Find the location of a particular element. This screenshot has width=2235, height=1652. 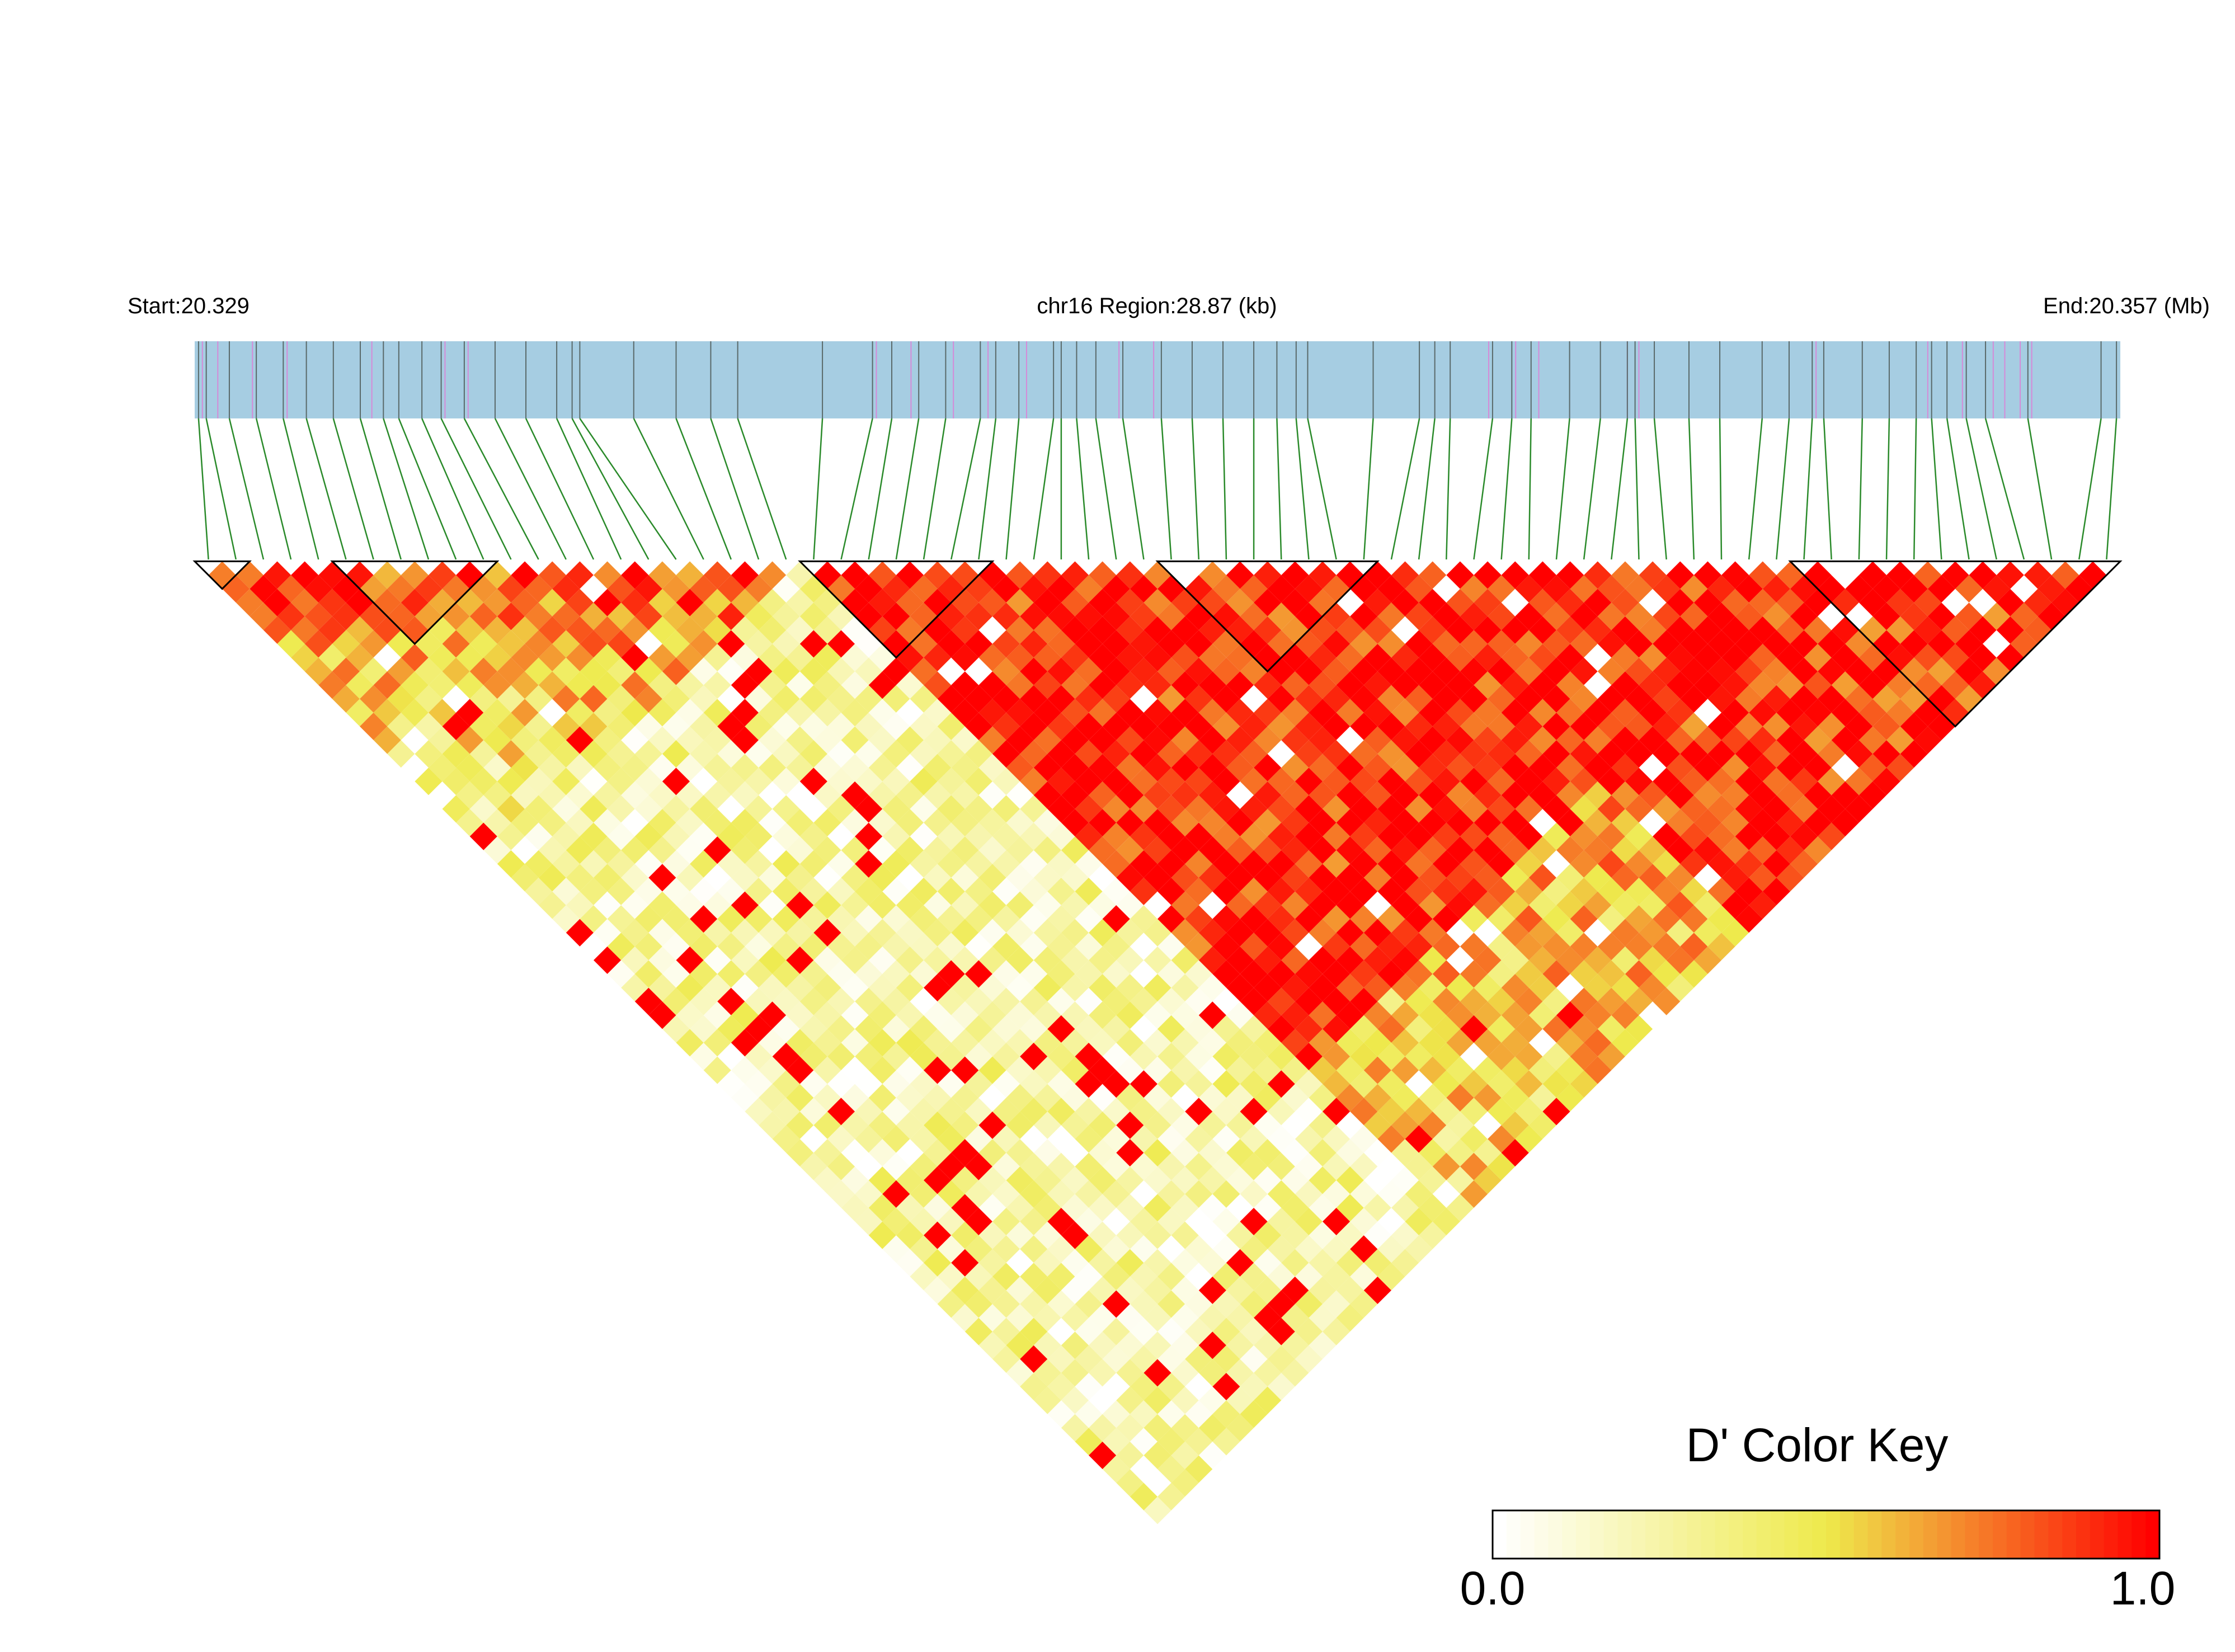

gene-bar is located at coordinates (1157, 379).